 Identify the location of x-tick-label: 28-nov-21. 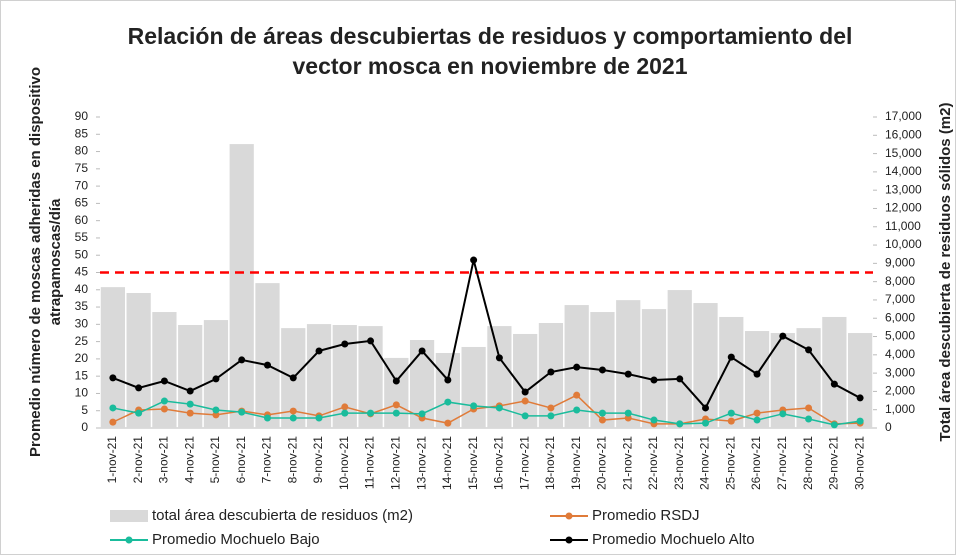
(808, 463).